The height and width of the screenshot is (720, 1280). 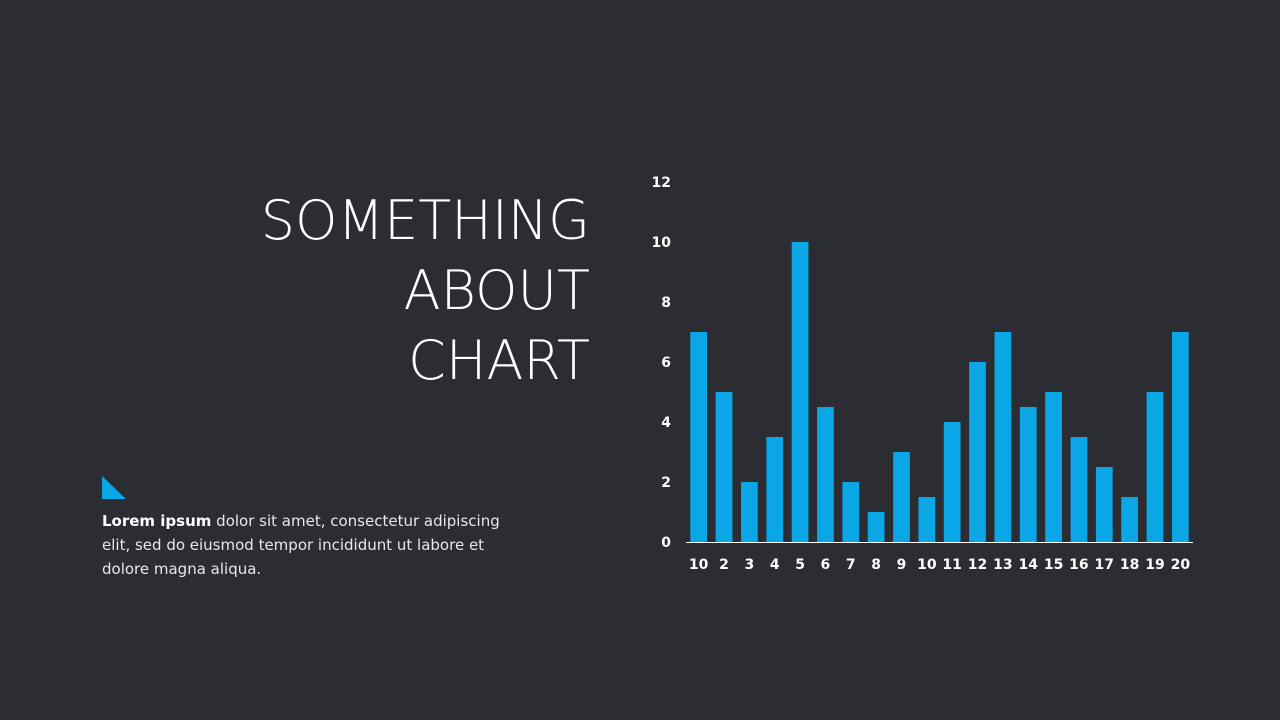 What do you see at coordinates (724, 565) in the screenshot?
I see `x-tick-label: 2` at bounding box center [724, 565].